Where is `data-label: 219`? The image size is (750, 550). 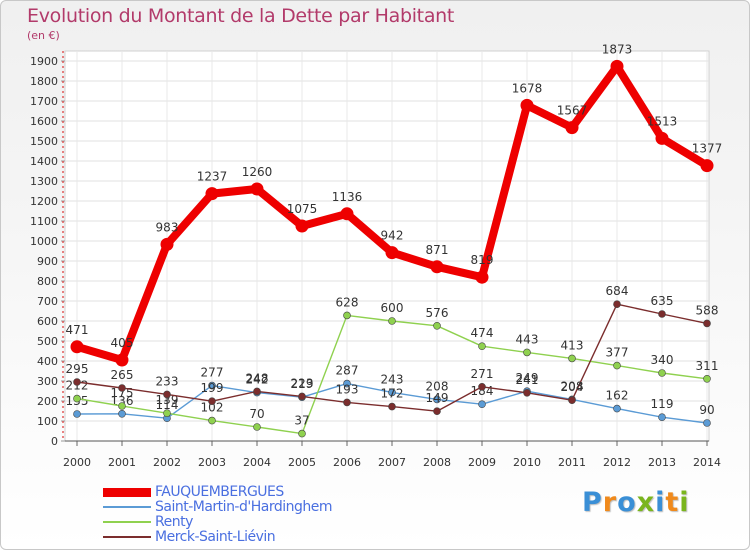
data-label: 219 is located at coordinates (302, 384).